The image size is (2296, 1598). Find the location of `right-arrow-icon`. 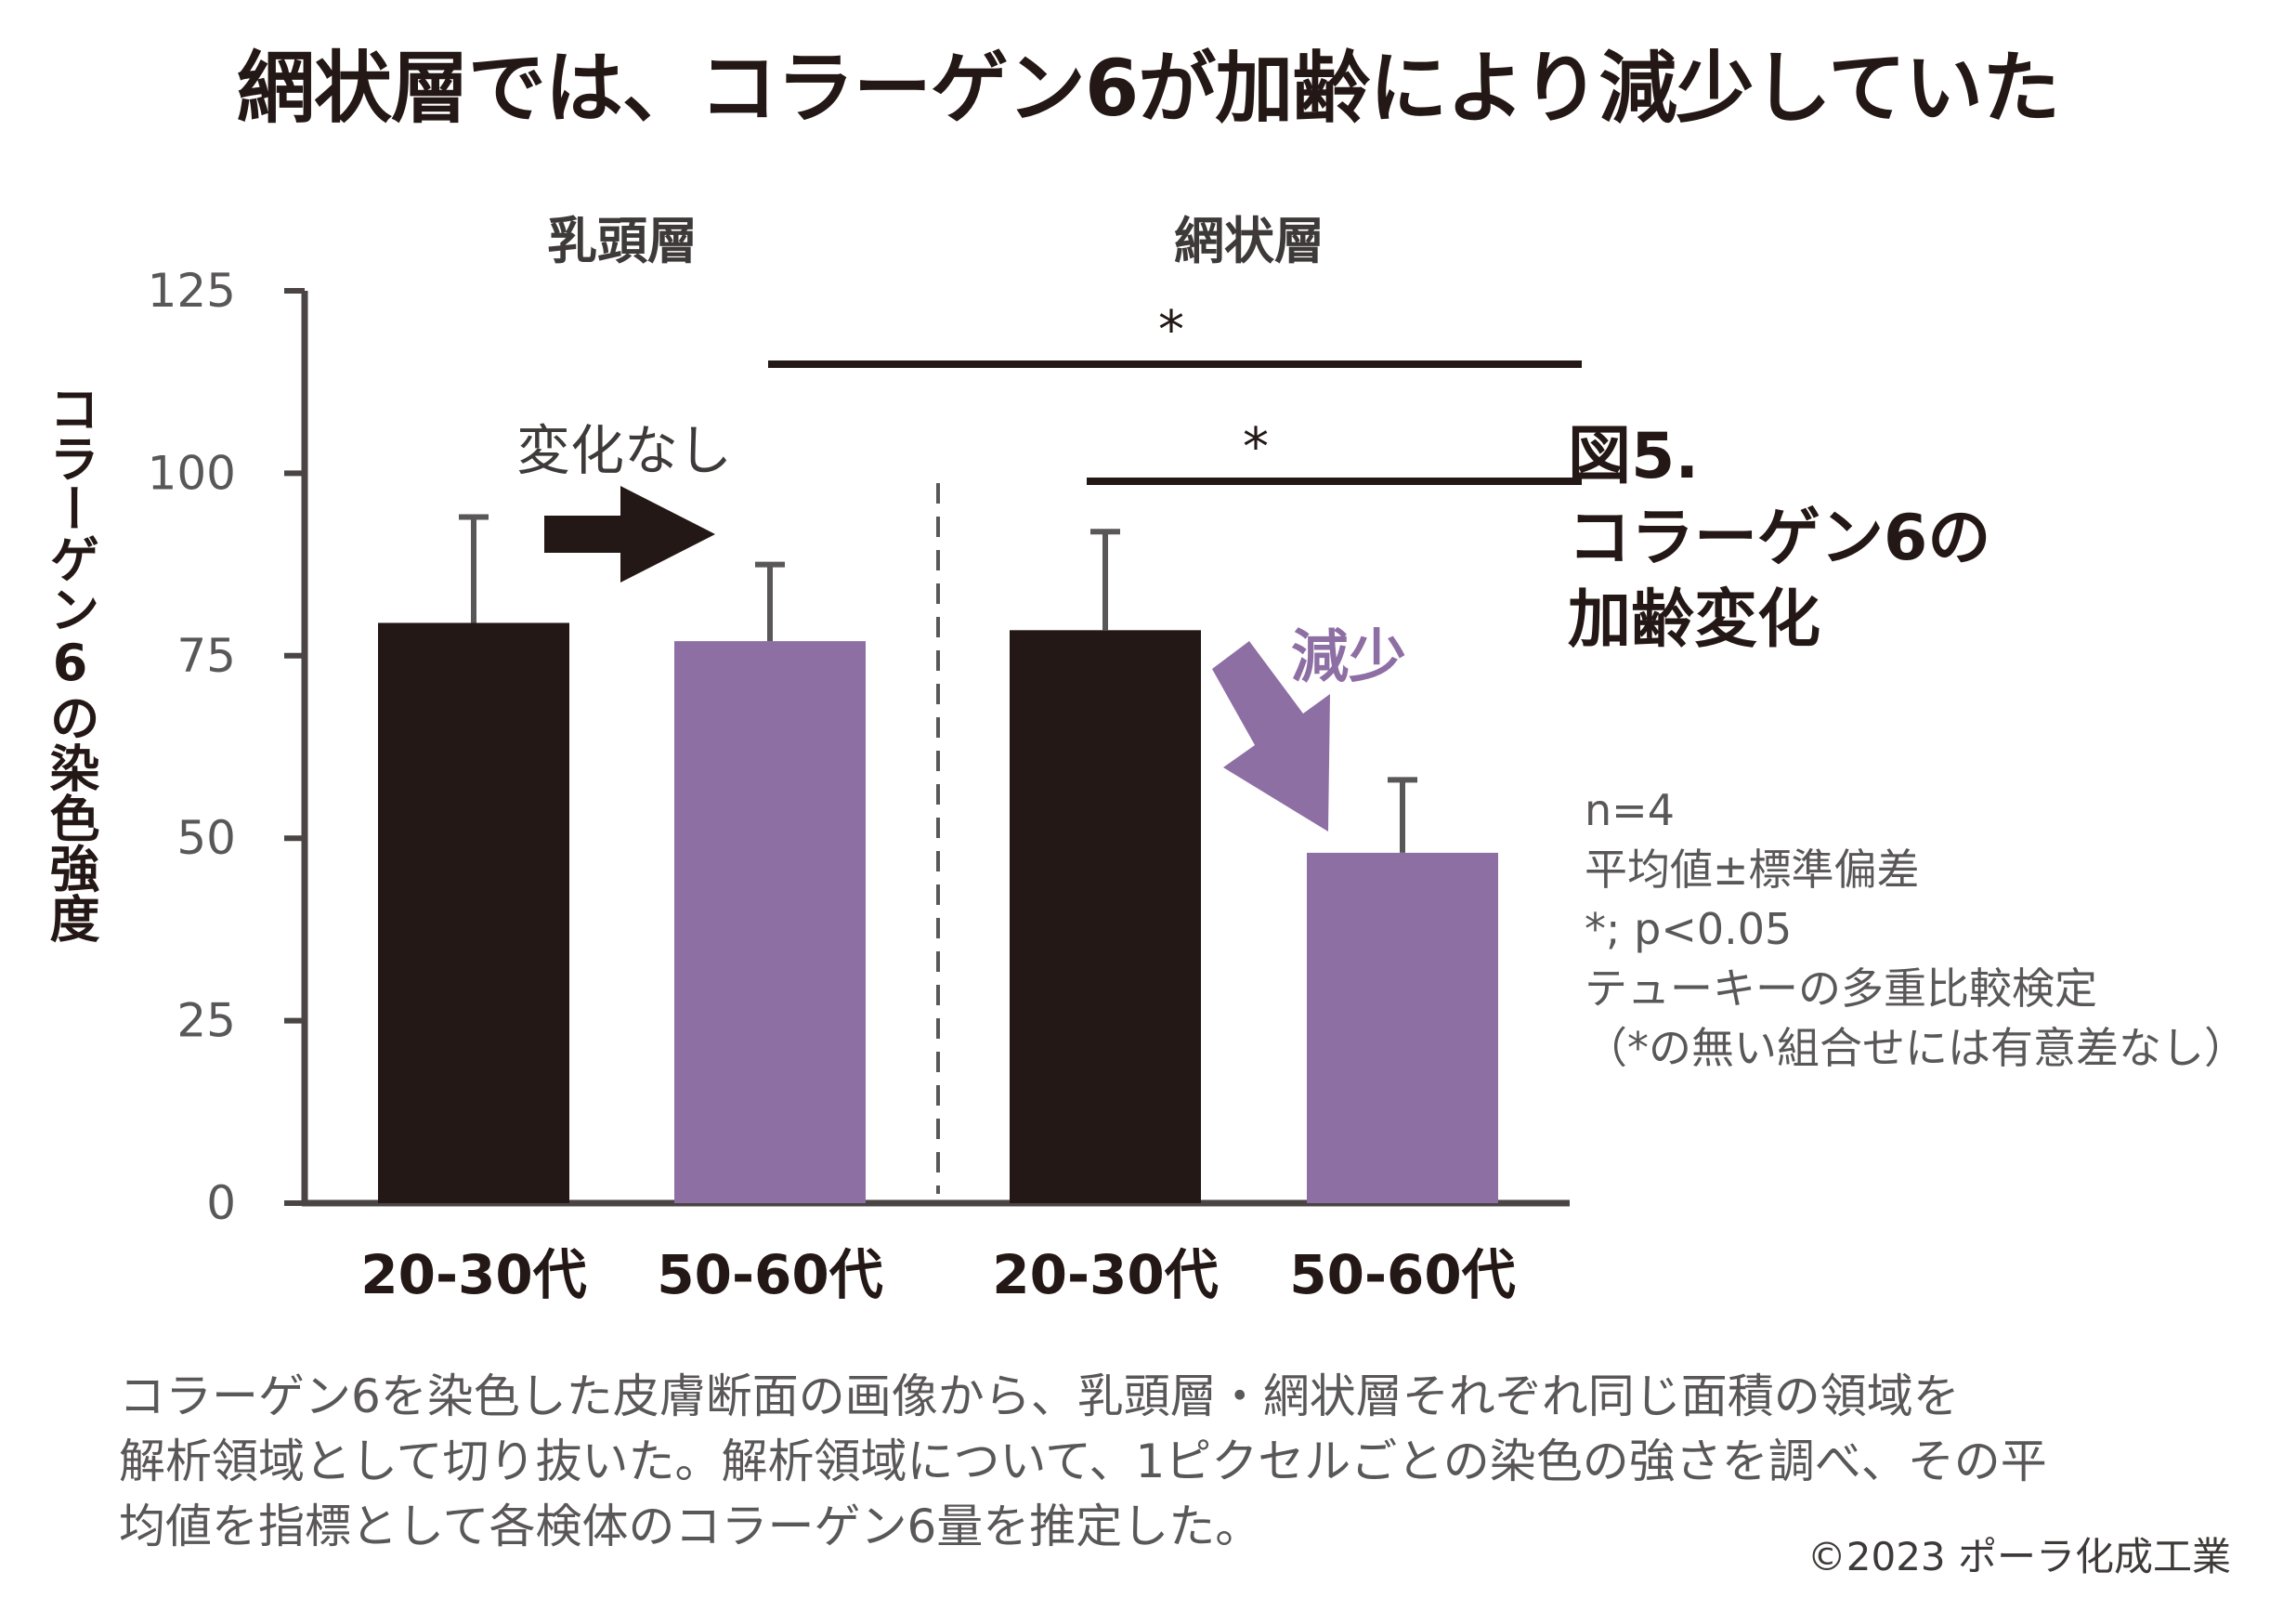

right-arrow-icon is located at coordinates (629, 534).